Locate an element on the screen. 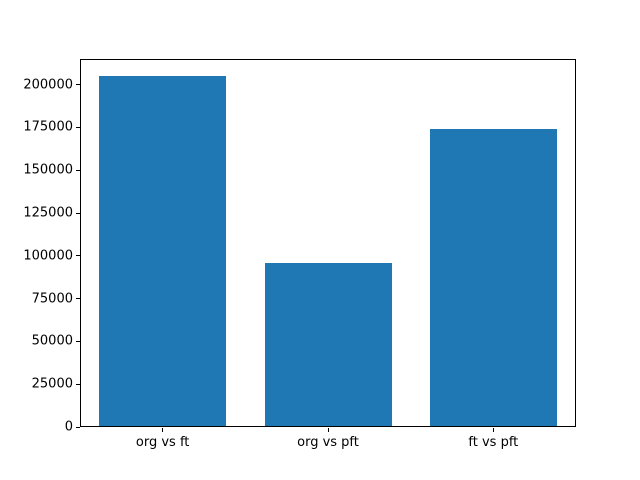 This screenshot has height=480, width=640. y-tick-label: 0 is located at coordinates (68, 427).